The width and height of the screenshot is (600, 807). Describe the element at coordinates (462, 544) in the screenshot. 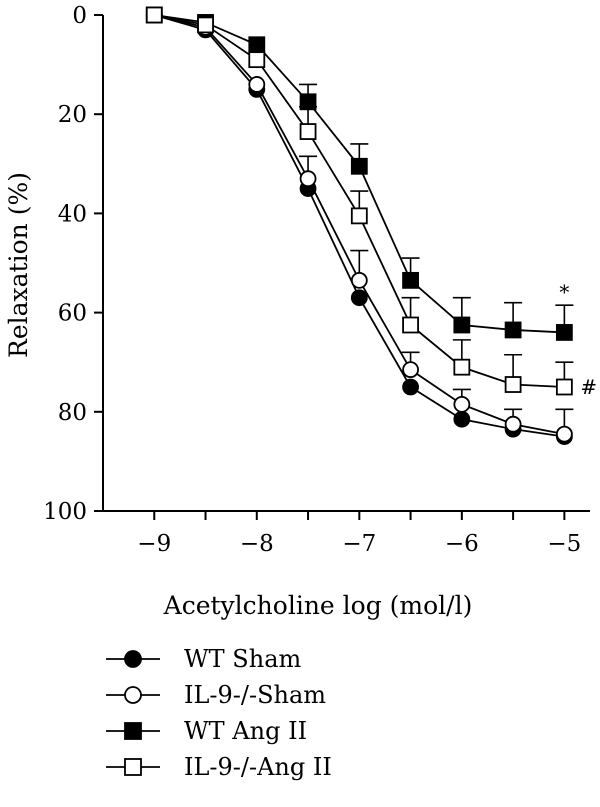

I see `x-tick-label: −6` at that location.